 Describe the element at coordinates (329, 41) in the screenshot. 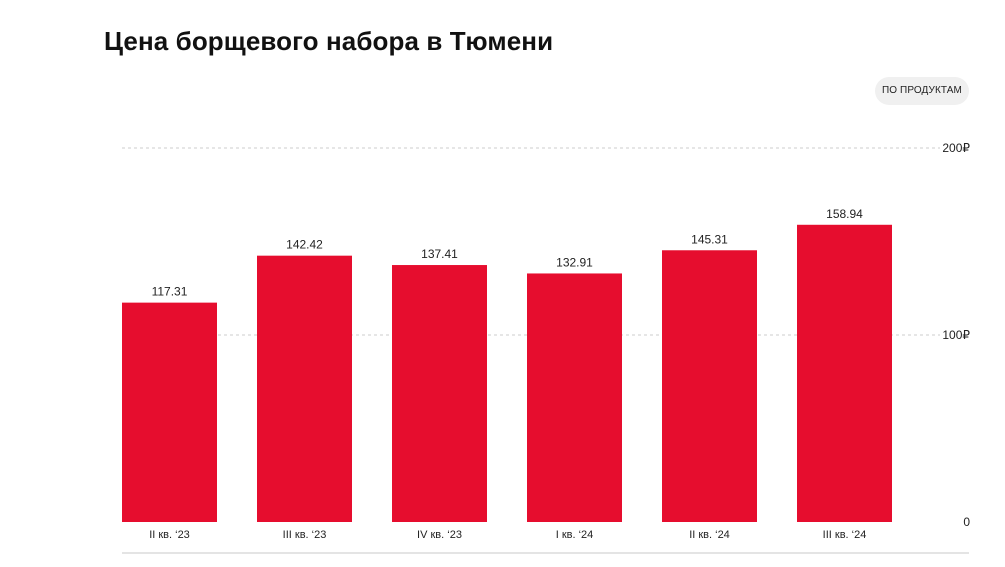

I see `chart-title: Цена борщевого набора в Тюмени` at that location.